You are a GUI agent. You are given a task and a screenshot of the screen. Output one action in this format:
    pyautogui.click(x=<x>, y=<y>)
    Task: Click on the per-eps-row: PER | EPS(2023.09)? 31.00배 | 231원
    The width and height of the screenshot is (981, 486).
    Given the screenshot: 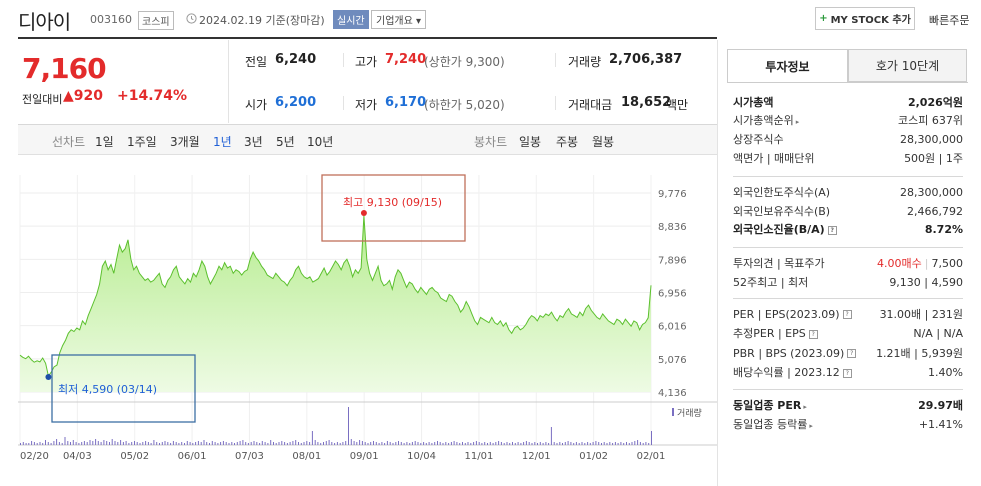 What is the action you would take?
    pyautogui.click(x=848, y=314)
    